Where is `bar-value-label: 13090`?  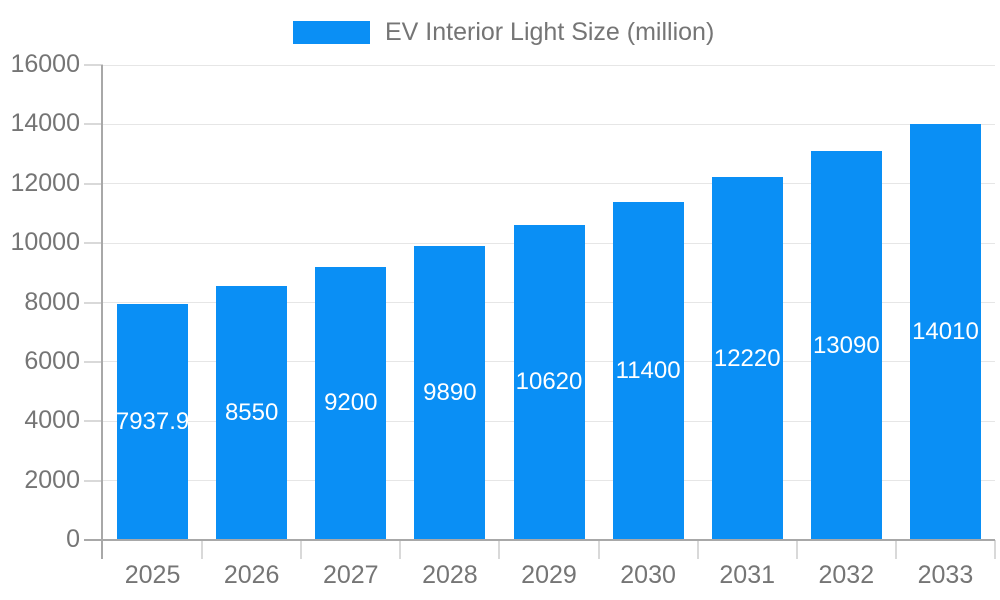
bar-value-label: 13090 is located at coordinates (846, 345).